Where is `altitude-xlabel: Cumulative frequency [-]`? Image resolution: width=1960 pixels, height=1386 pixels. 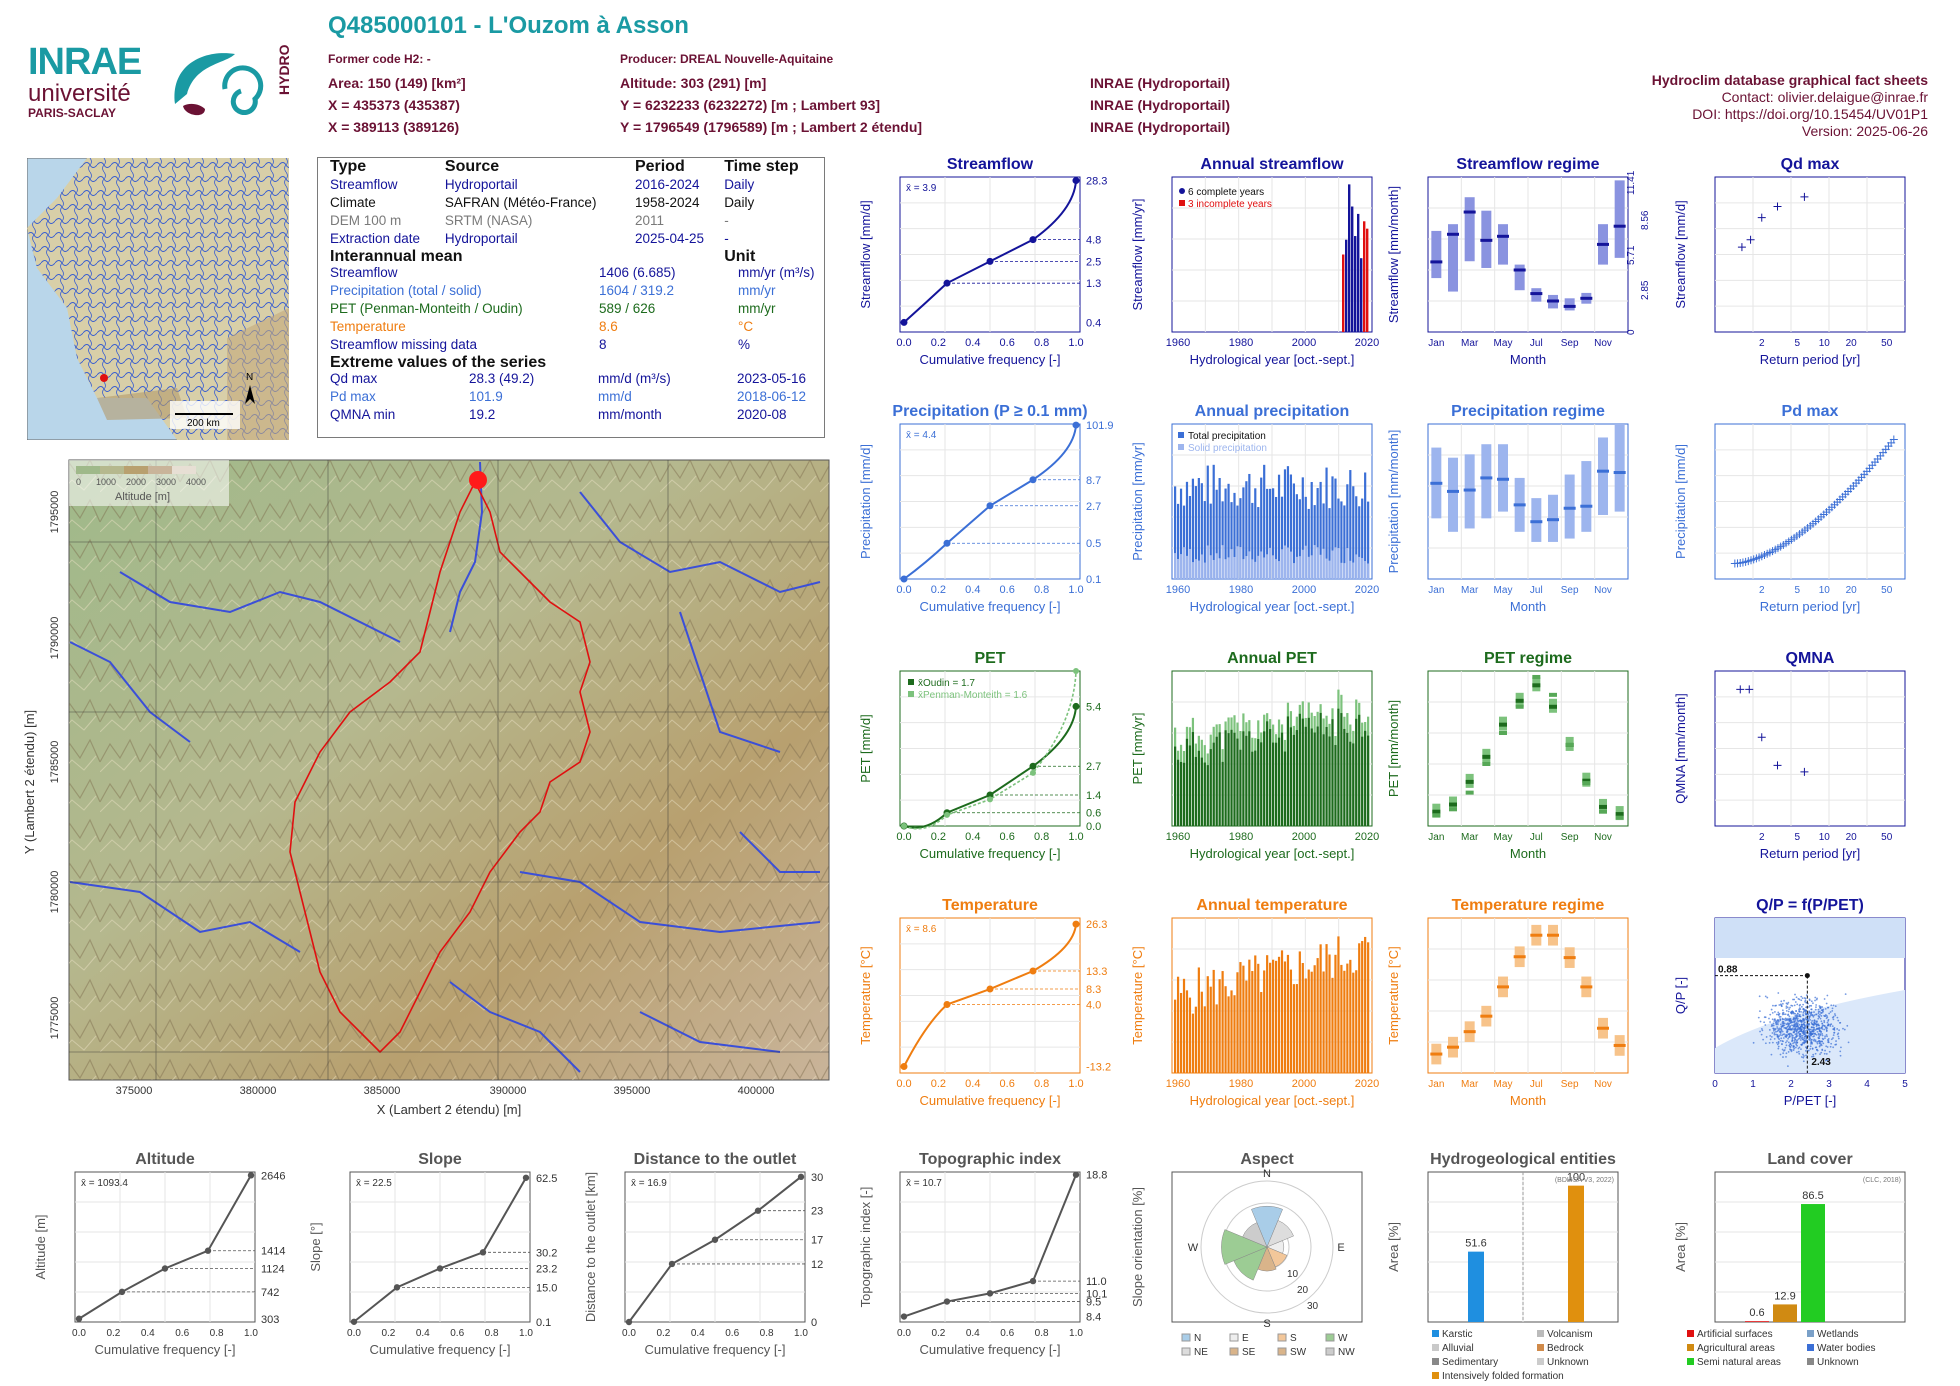
altitude-xlabel: Cumulative frequency [-] is located at coordinates (165, 1349).